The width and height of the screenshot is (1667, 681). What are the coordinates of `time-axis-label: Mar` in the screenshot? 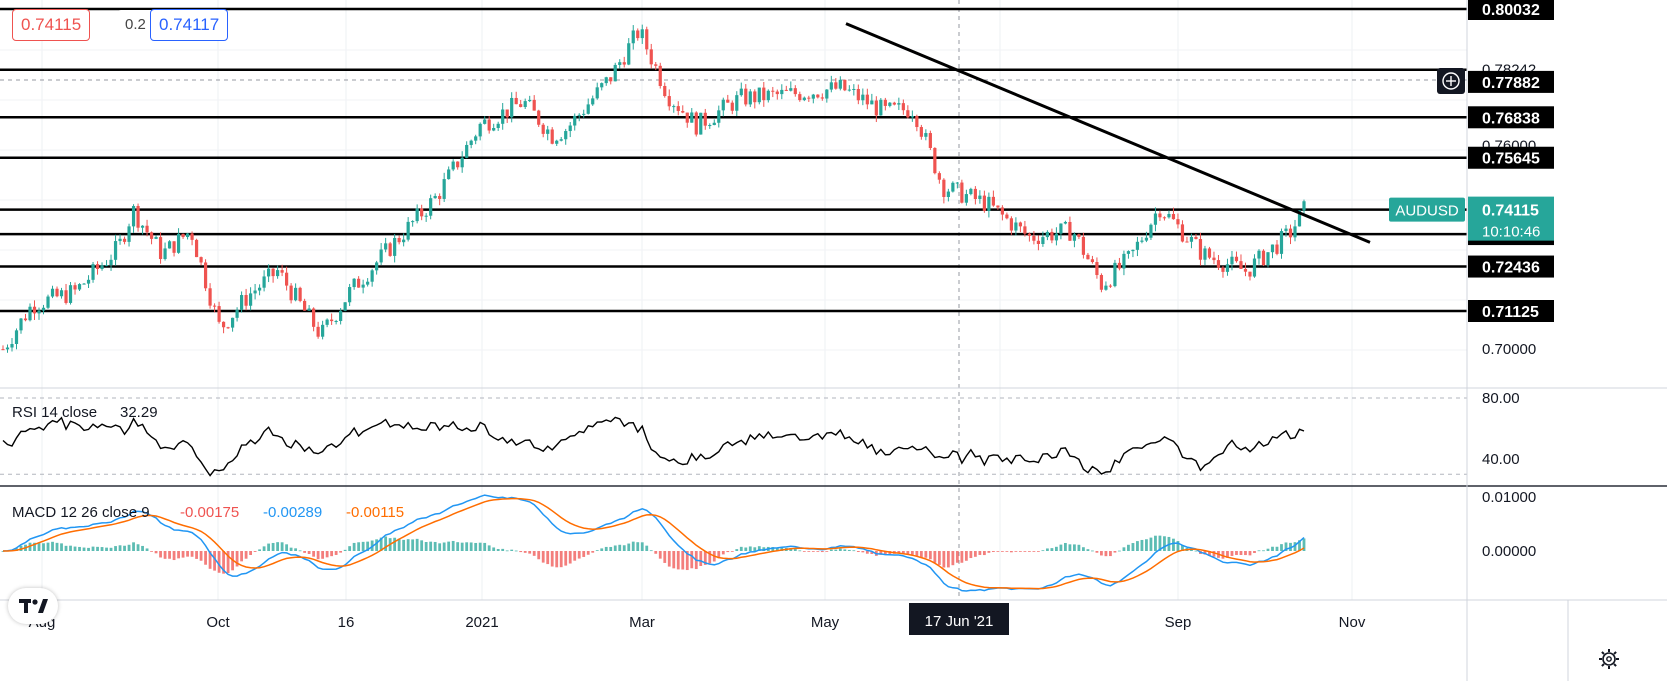 It's located at (642, 622).